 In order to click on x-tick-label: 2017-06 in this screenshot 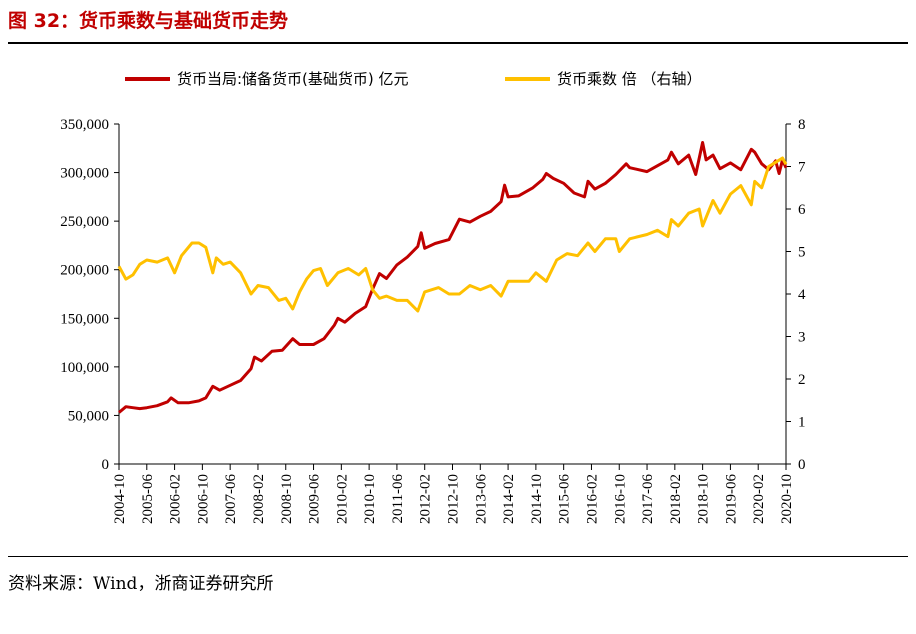, I will do `click(648, 499)`.